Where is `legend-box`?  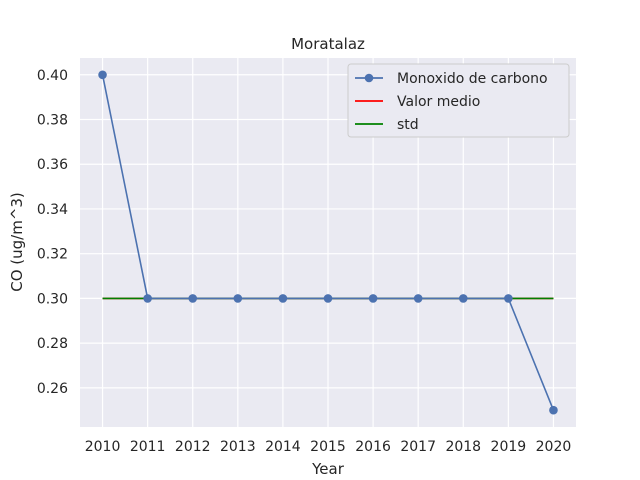 legend-box is located at coordinates (458, 100).